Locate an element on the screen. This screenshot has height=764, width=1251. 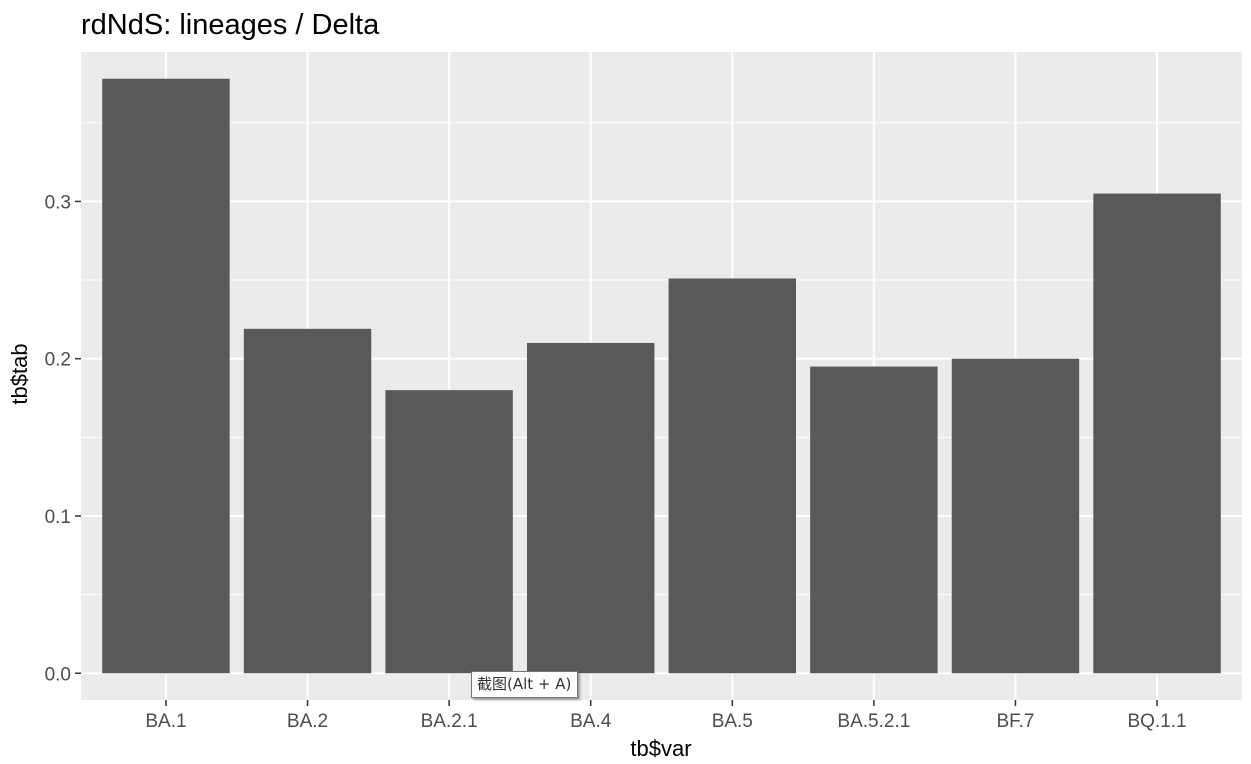
y-tick-label: 0.2 is located at coordinates (58, 360).